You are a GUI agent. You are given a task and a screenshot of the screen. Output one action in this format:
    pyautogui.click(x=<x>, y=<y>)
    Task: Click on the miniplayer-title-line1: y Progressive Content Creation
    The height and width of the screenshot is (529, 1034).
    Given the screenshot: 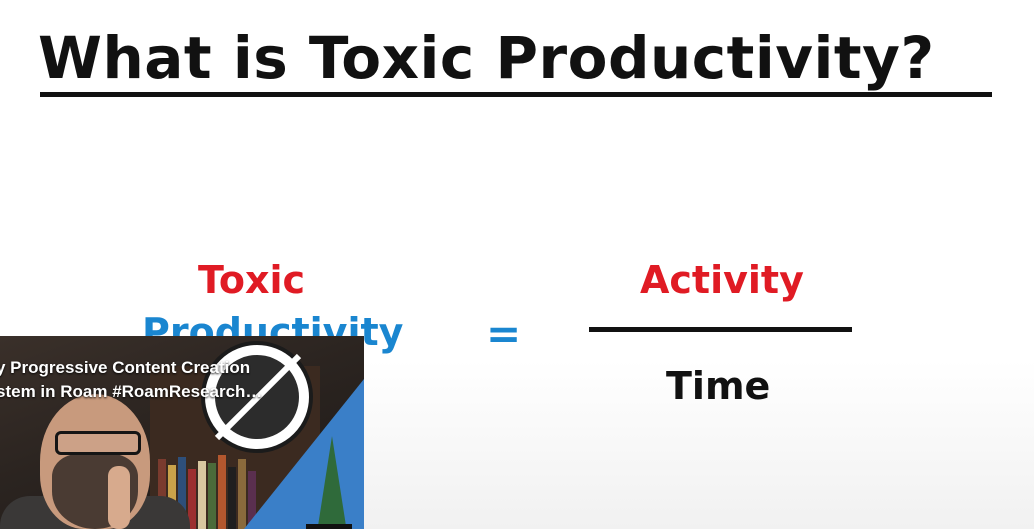 What is the action you would take?
    pyautogui.click(x=125, y=367)
    